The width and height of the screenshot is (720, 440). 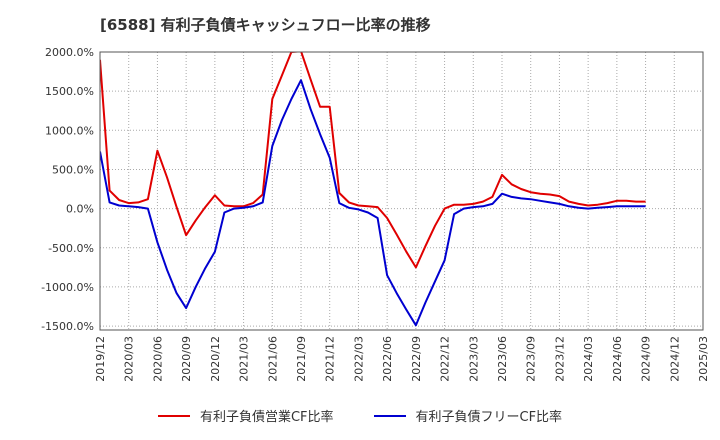 I want to click on x-tick-label: 2021/03, so click(x=244, y=359).